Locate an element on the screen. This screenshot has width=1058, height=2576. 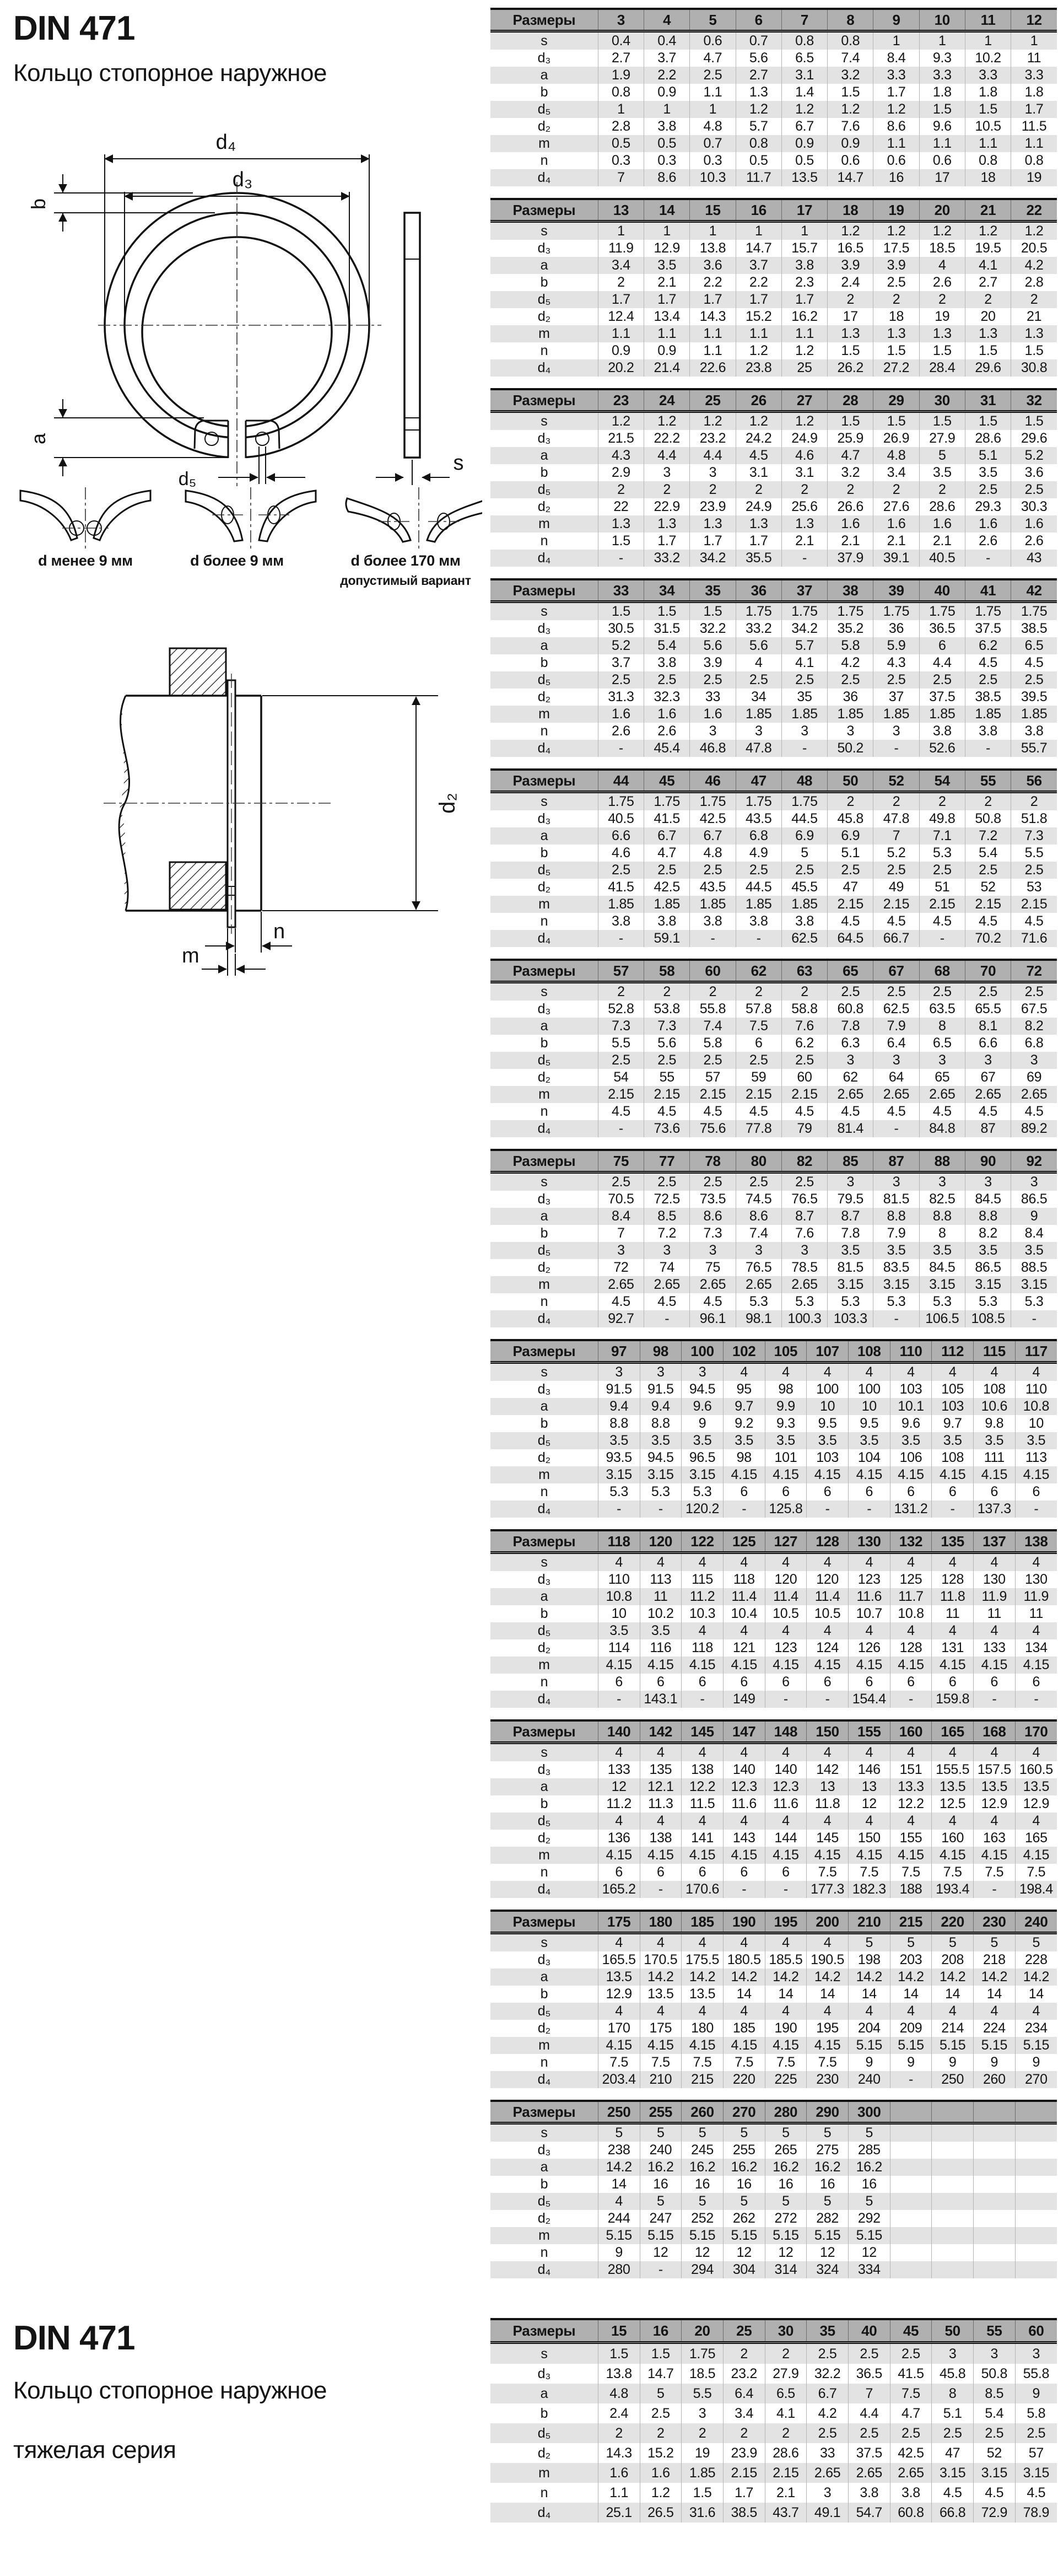
dim-value: 6.3 is located at coordinates (850, 1043).